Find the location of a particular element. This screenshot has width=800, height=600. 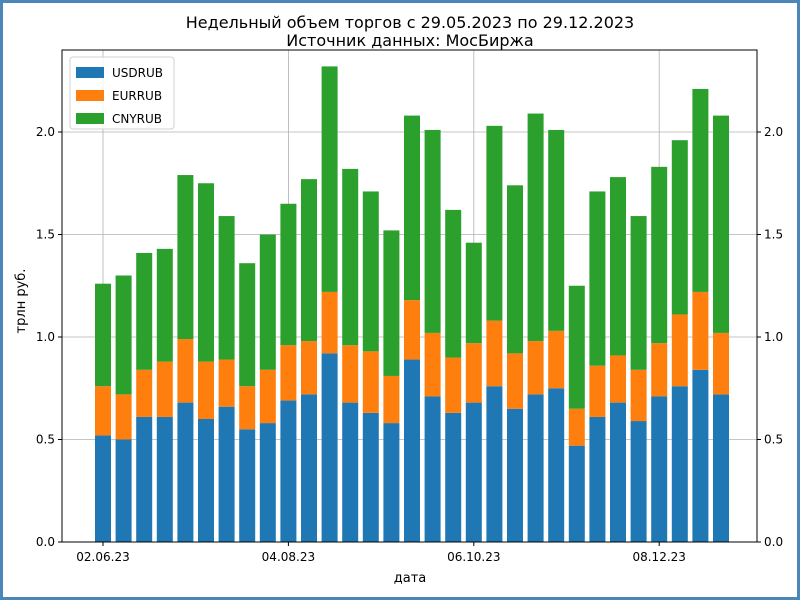

y-tick-label-right: 0.0 is located at coordinates (773, 542).